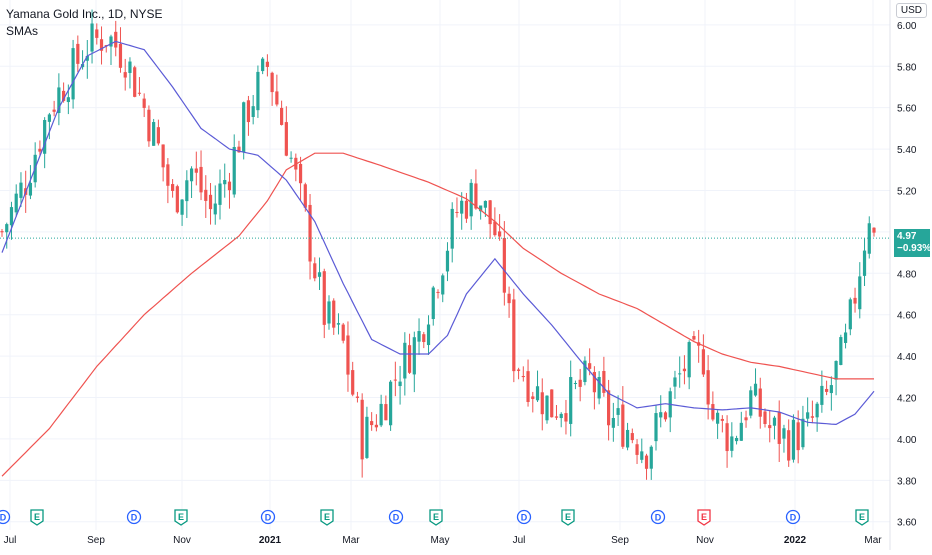  What do you see at coordinates (907, 357) in the screenshot?
I see `y-tick-label: 4.40` at bounding box center [907, 357].